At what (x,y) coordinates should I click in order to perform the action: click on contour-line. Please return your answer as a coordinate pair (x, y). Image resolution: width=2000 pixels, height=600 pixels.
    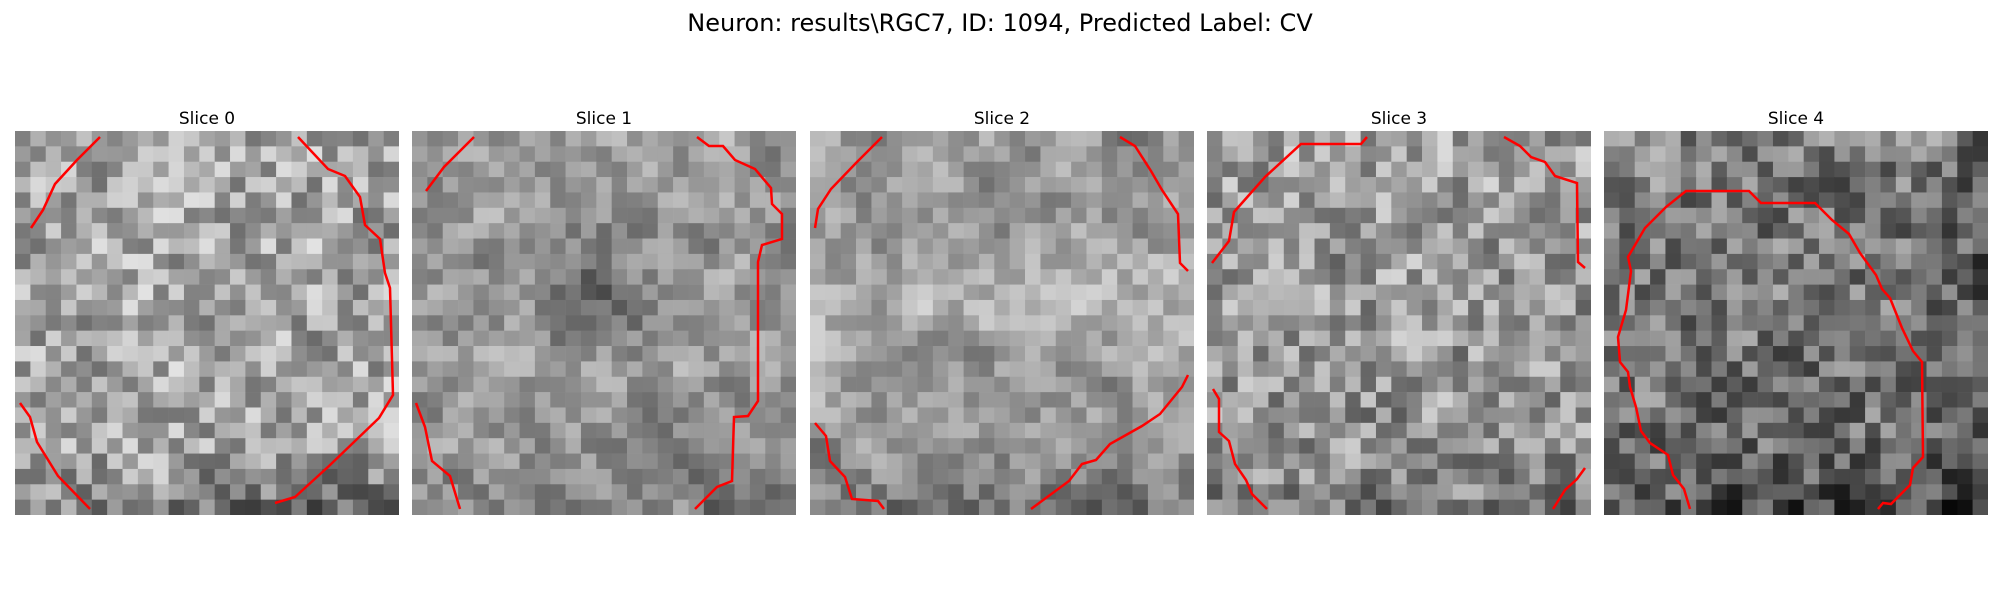
    Looking at the image, I should click on (1110, 442).